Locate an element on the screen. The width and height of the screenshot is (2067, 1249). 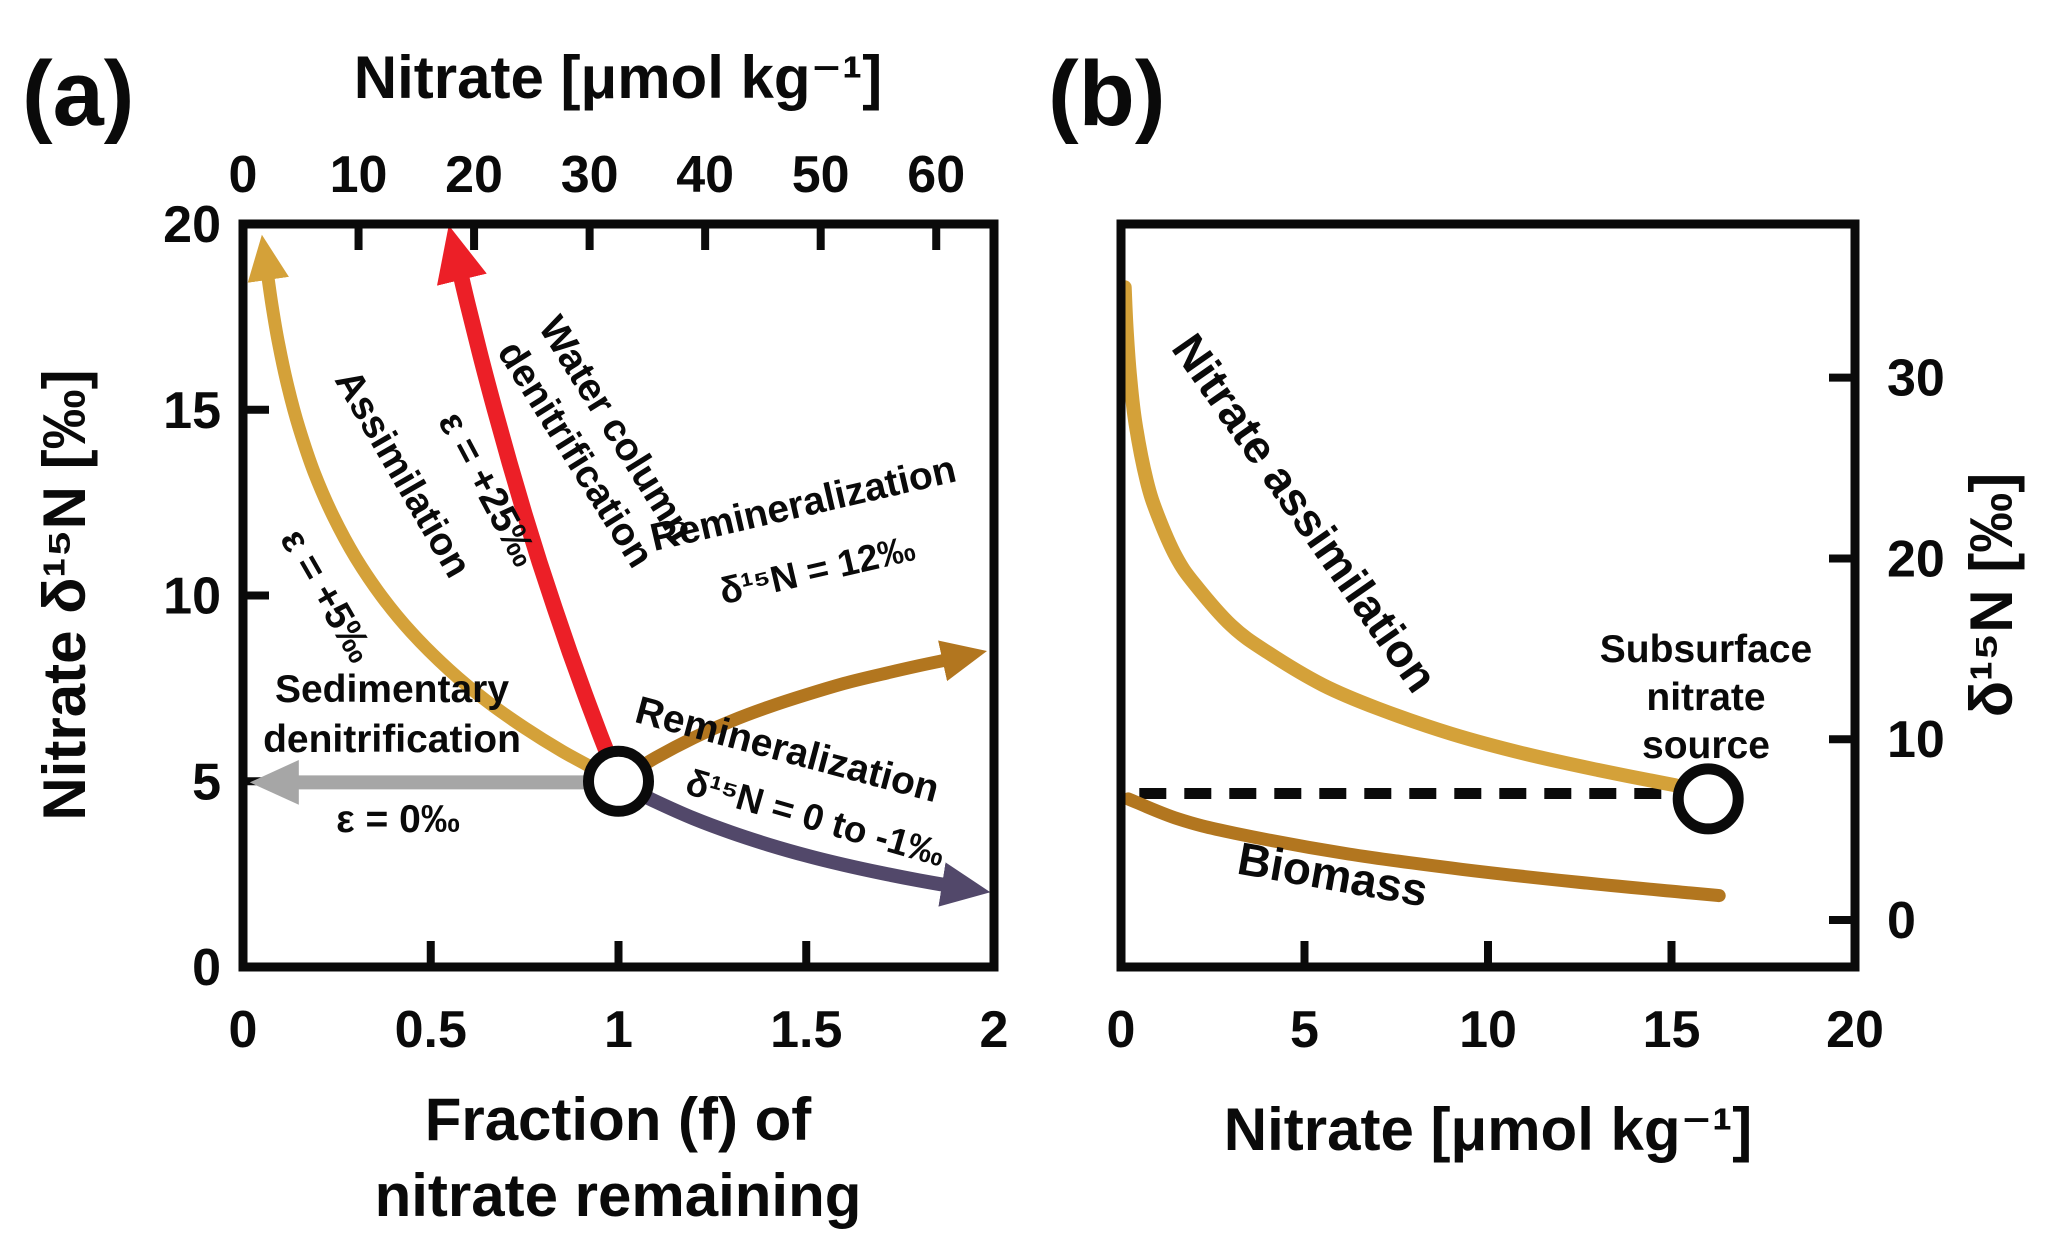
sedimentary-denitrification-label-line2: denitrification is located at coordinates (392, 739).